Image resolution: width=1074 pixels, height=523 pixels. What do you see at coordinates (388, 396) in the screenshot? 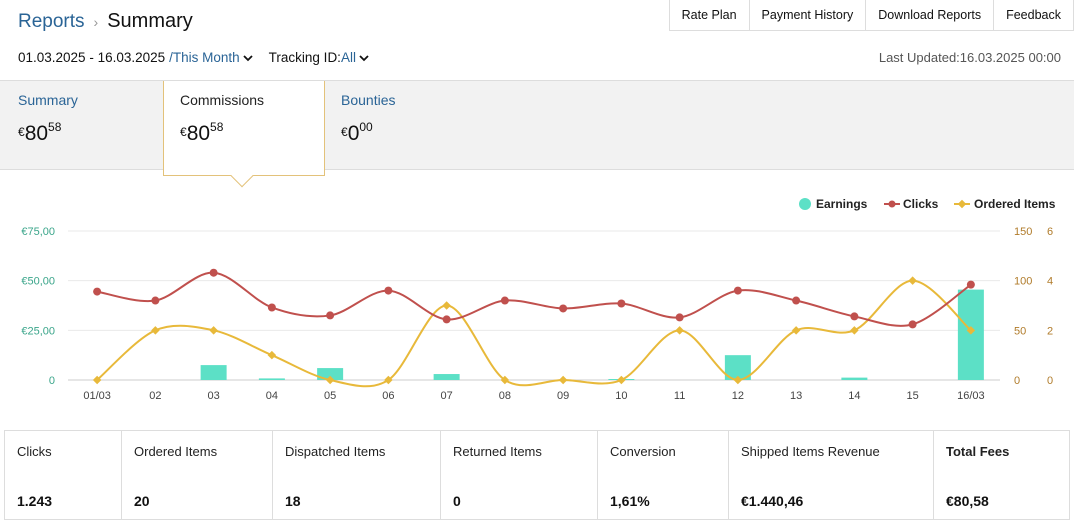
I see `x-axis-tick: 06` at bounding box center [388, 396].